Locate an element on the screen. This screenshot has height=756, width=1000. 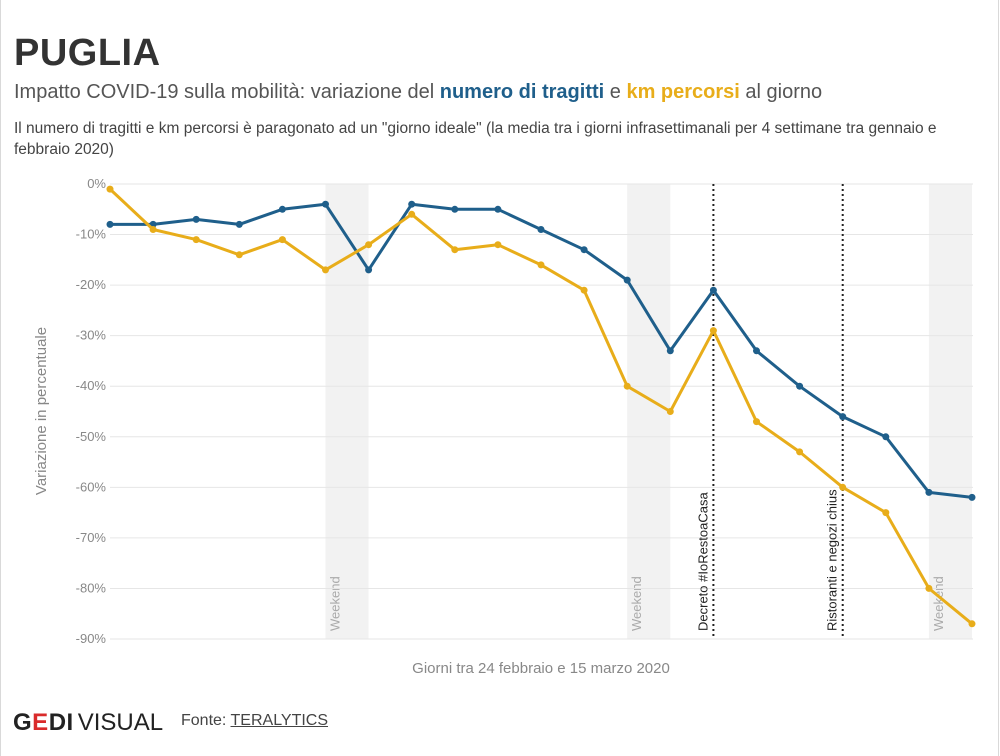
y-tick-label: -50% is located at coordinates (91, 436).